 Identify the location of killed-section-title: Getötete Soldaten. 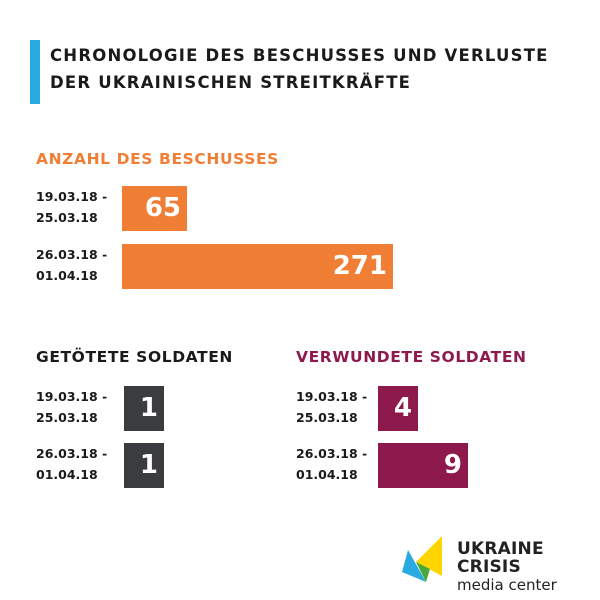
(134, 357).